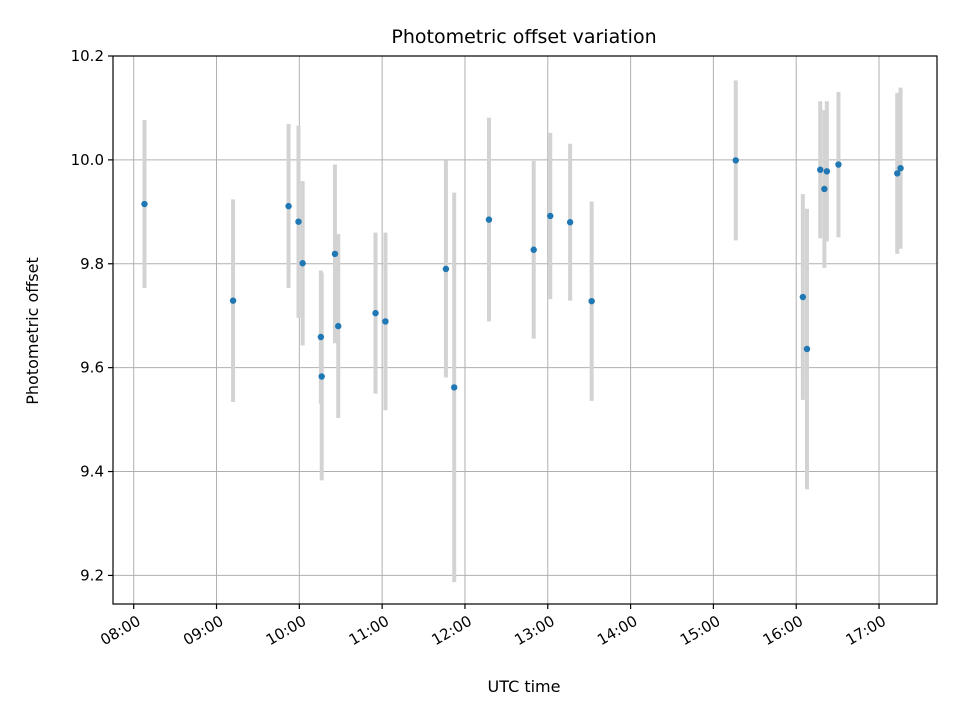  I want to click on y-axis-ticks: 9.2 9.4 9.6 9.8 10.0 10.2, so click(92, 315).